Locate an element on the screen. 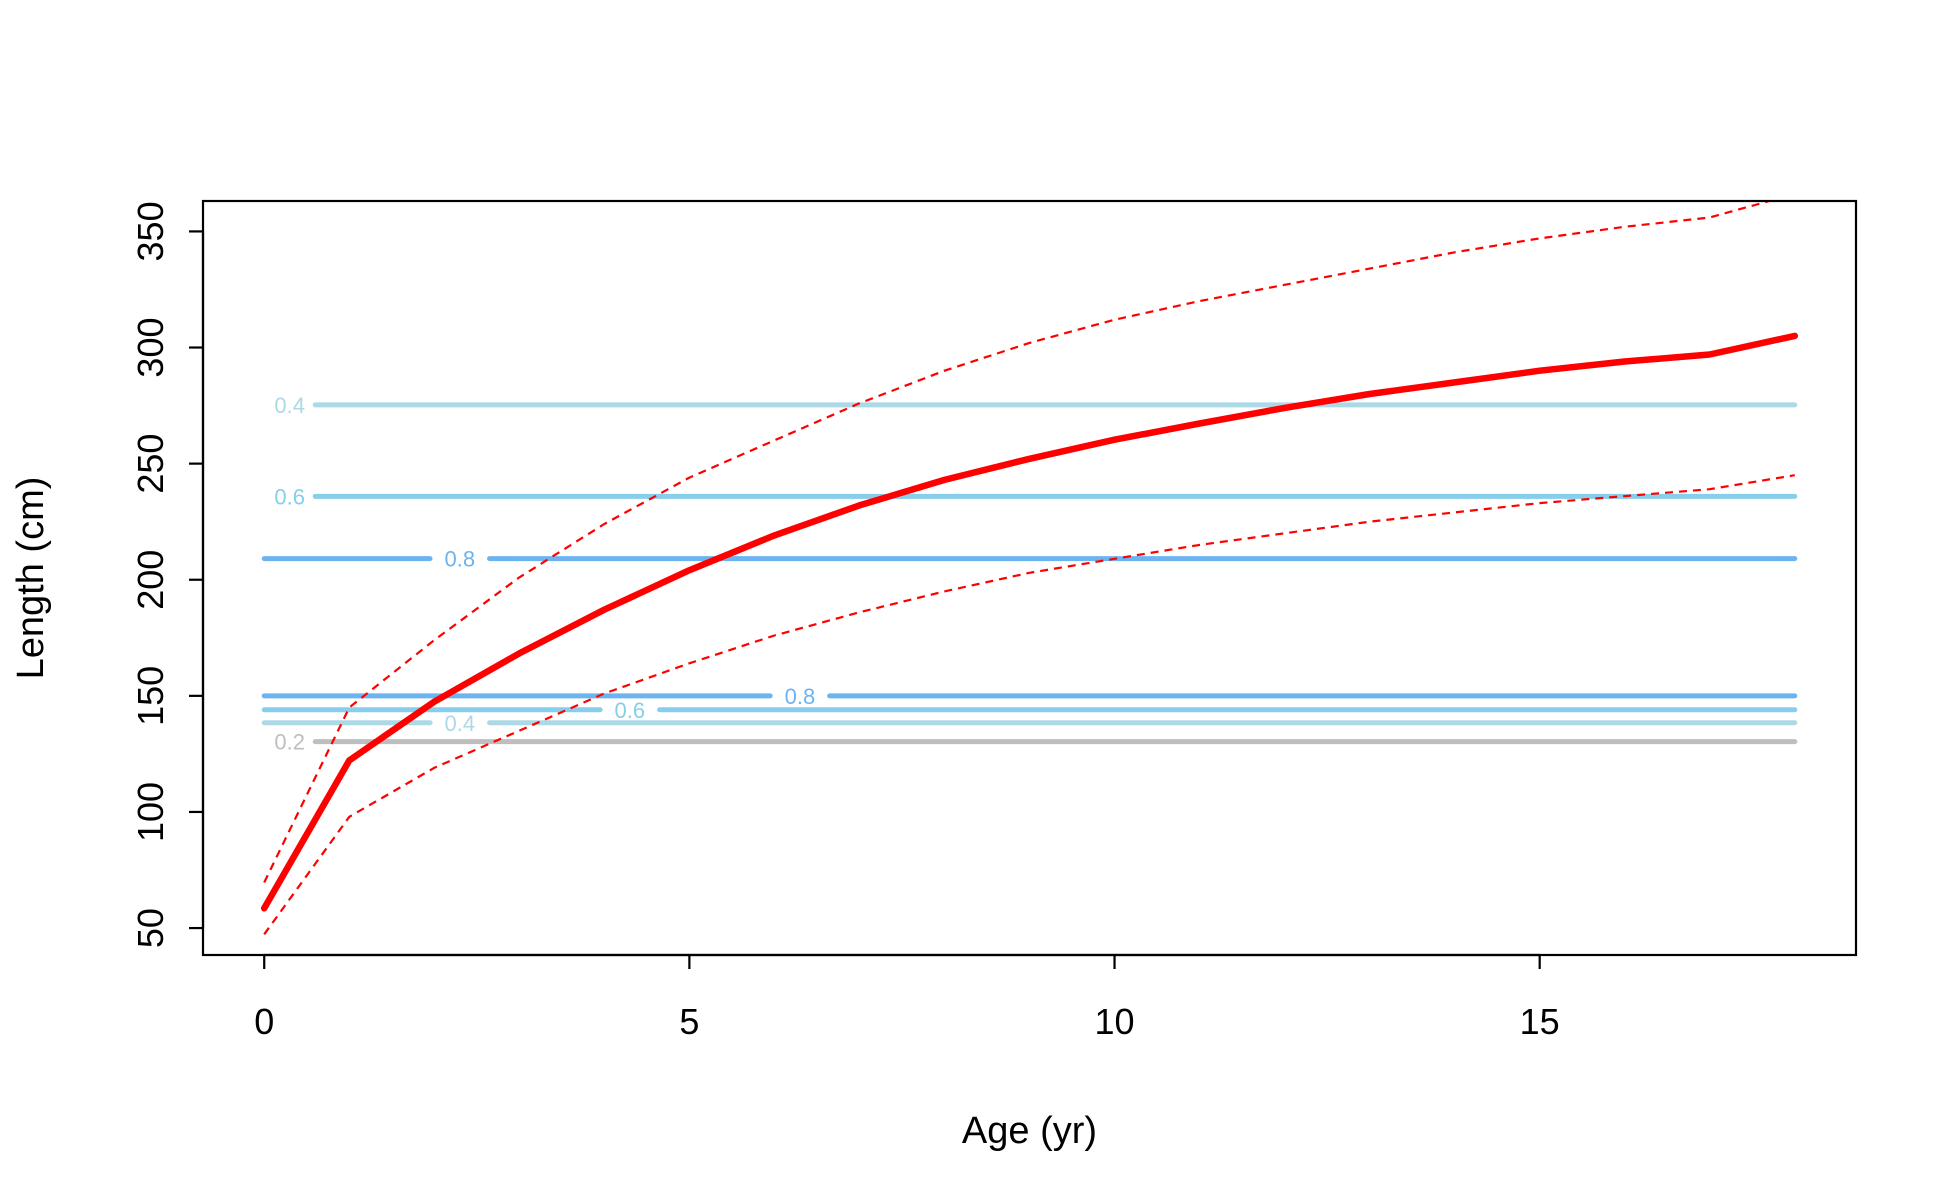 Image resolution: width=1950 pixels, height=1200 pixels. contour-label-1: 0.6 is located at coordinates (289, 496).